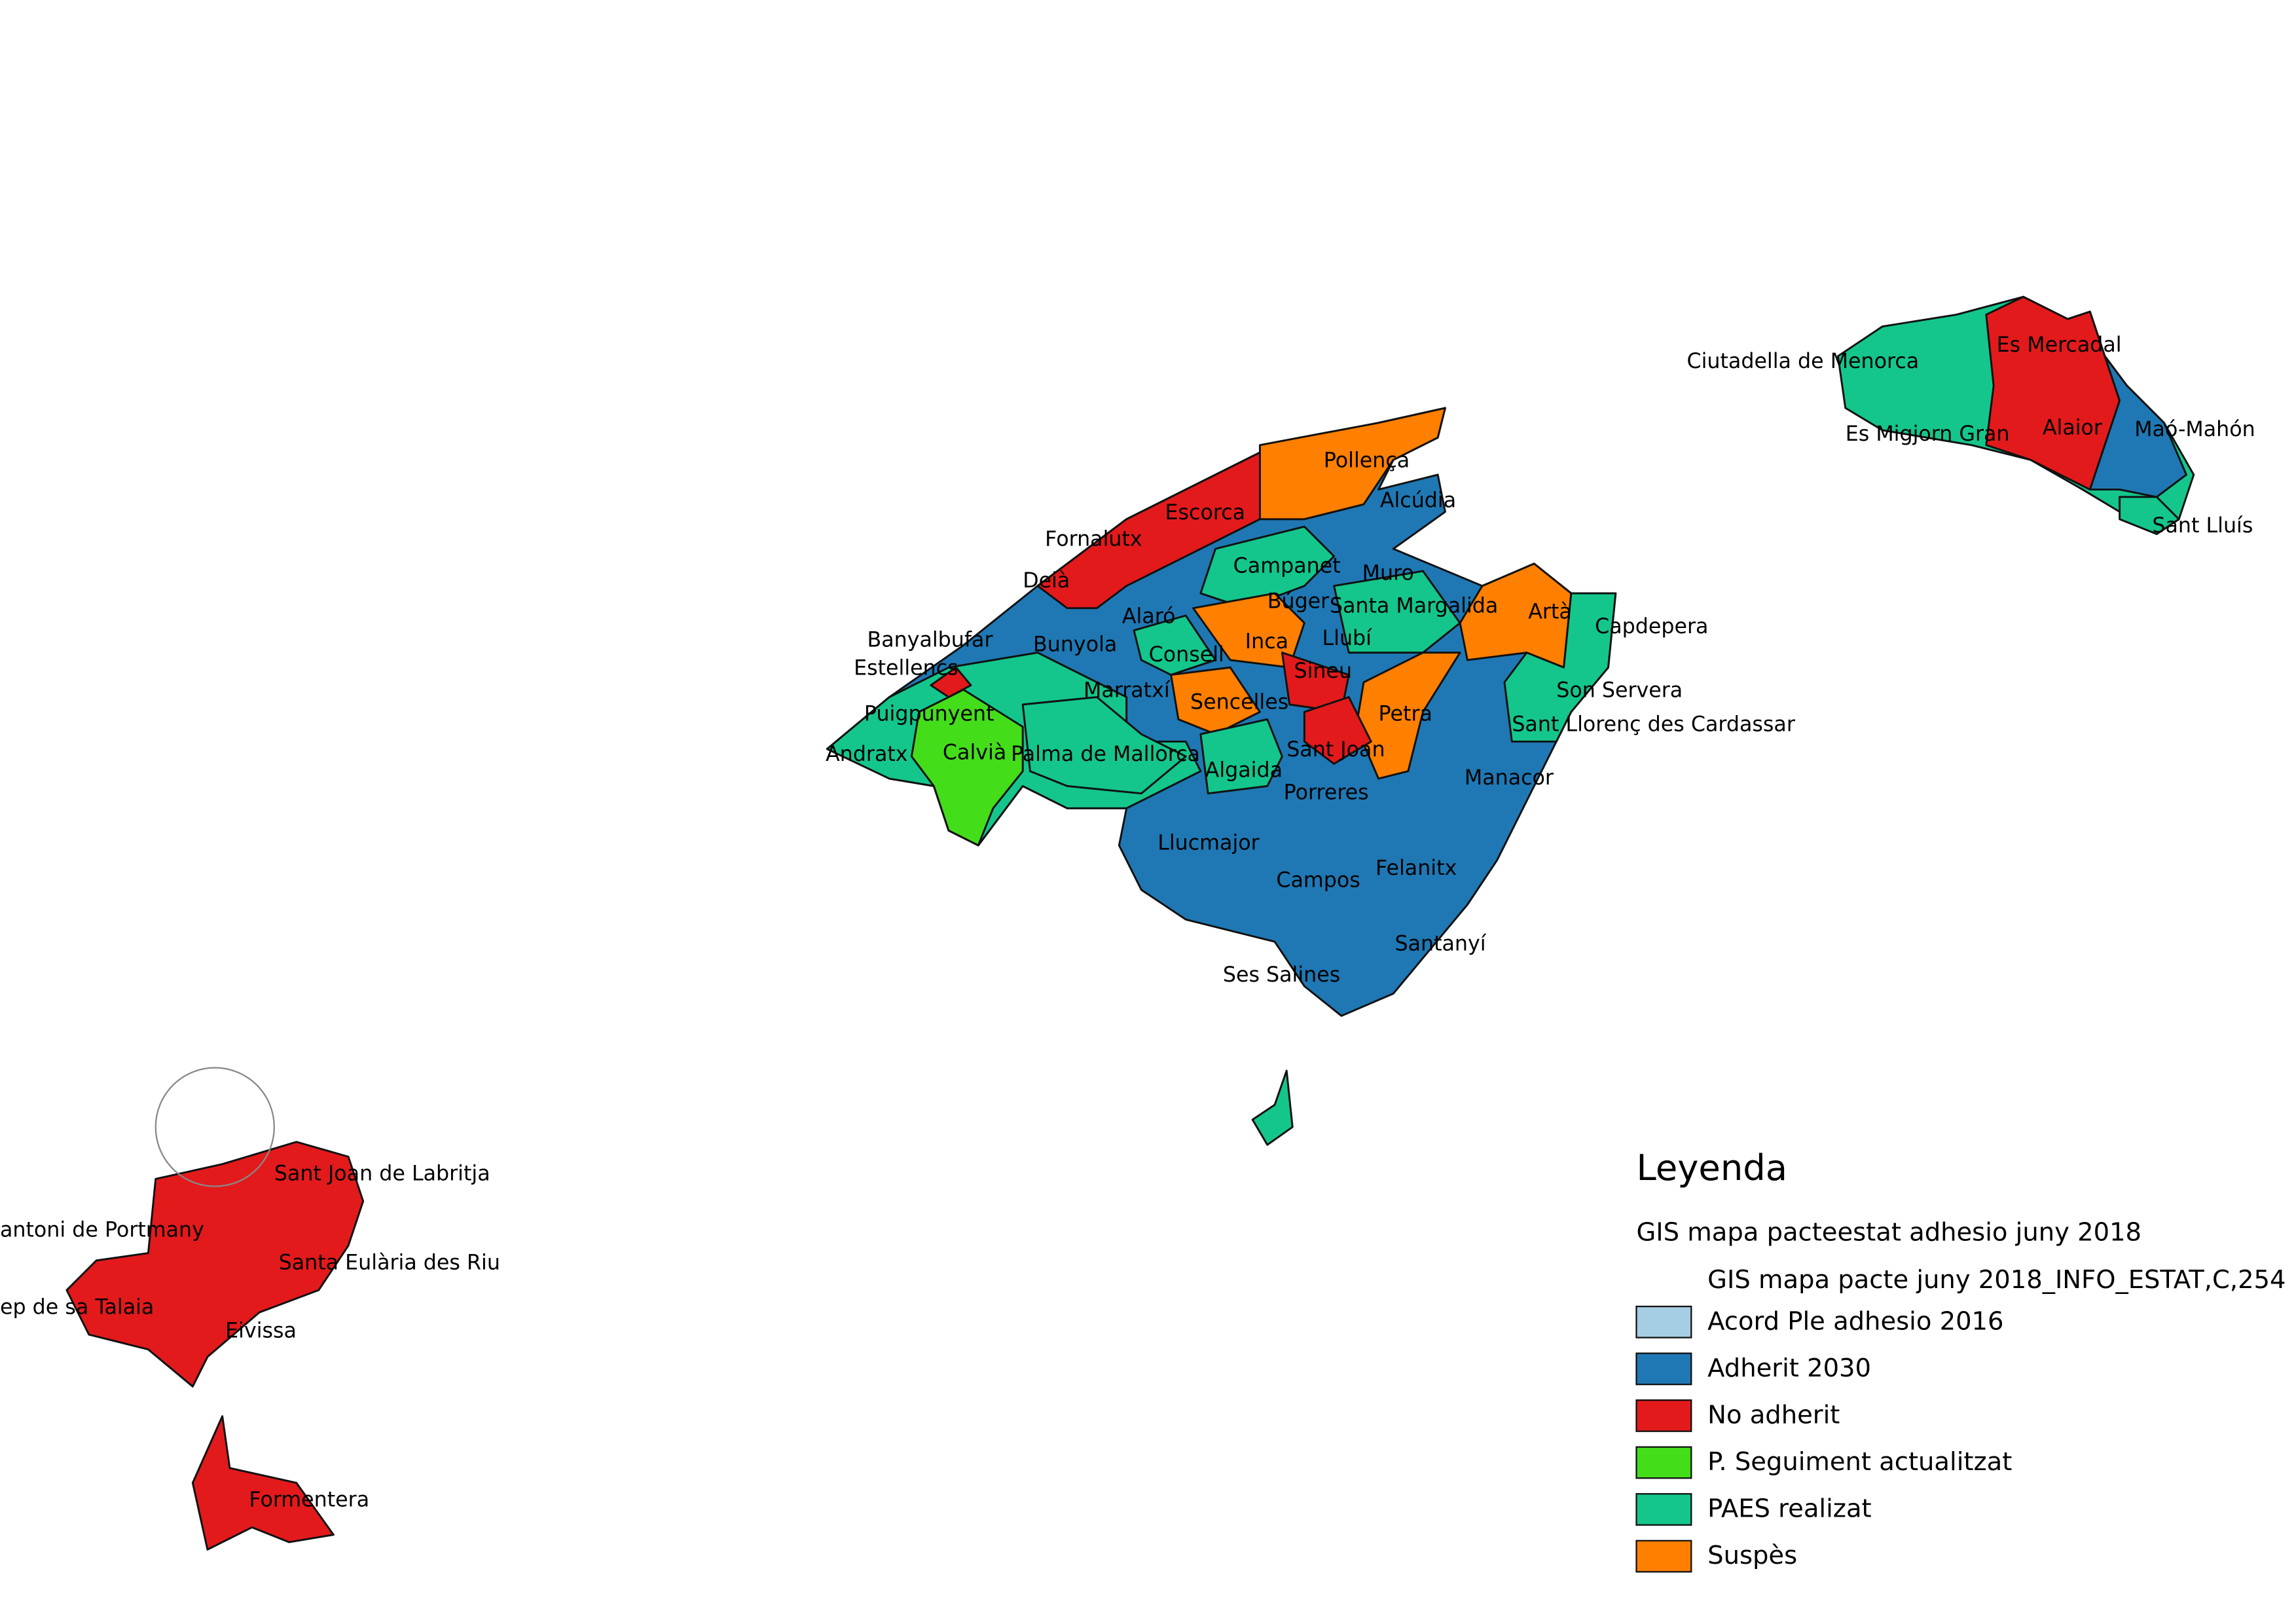 The height and width of the screenshot is (1624, 2296). What do you see at coordinates (1367, 461) in the screenshot?
I see `municipality-label: Pollença` at bounding box center [1367, 461].